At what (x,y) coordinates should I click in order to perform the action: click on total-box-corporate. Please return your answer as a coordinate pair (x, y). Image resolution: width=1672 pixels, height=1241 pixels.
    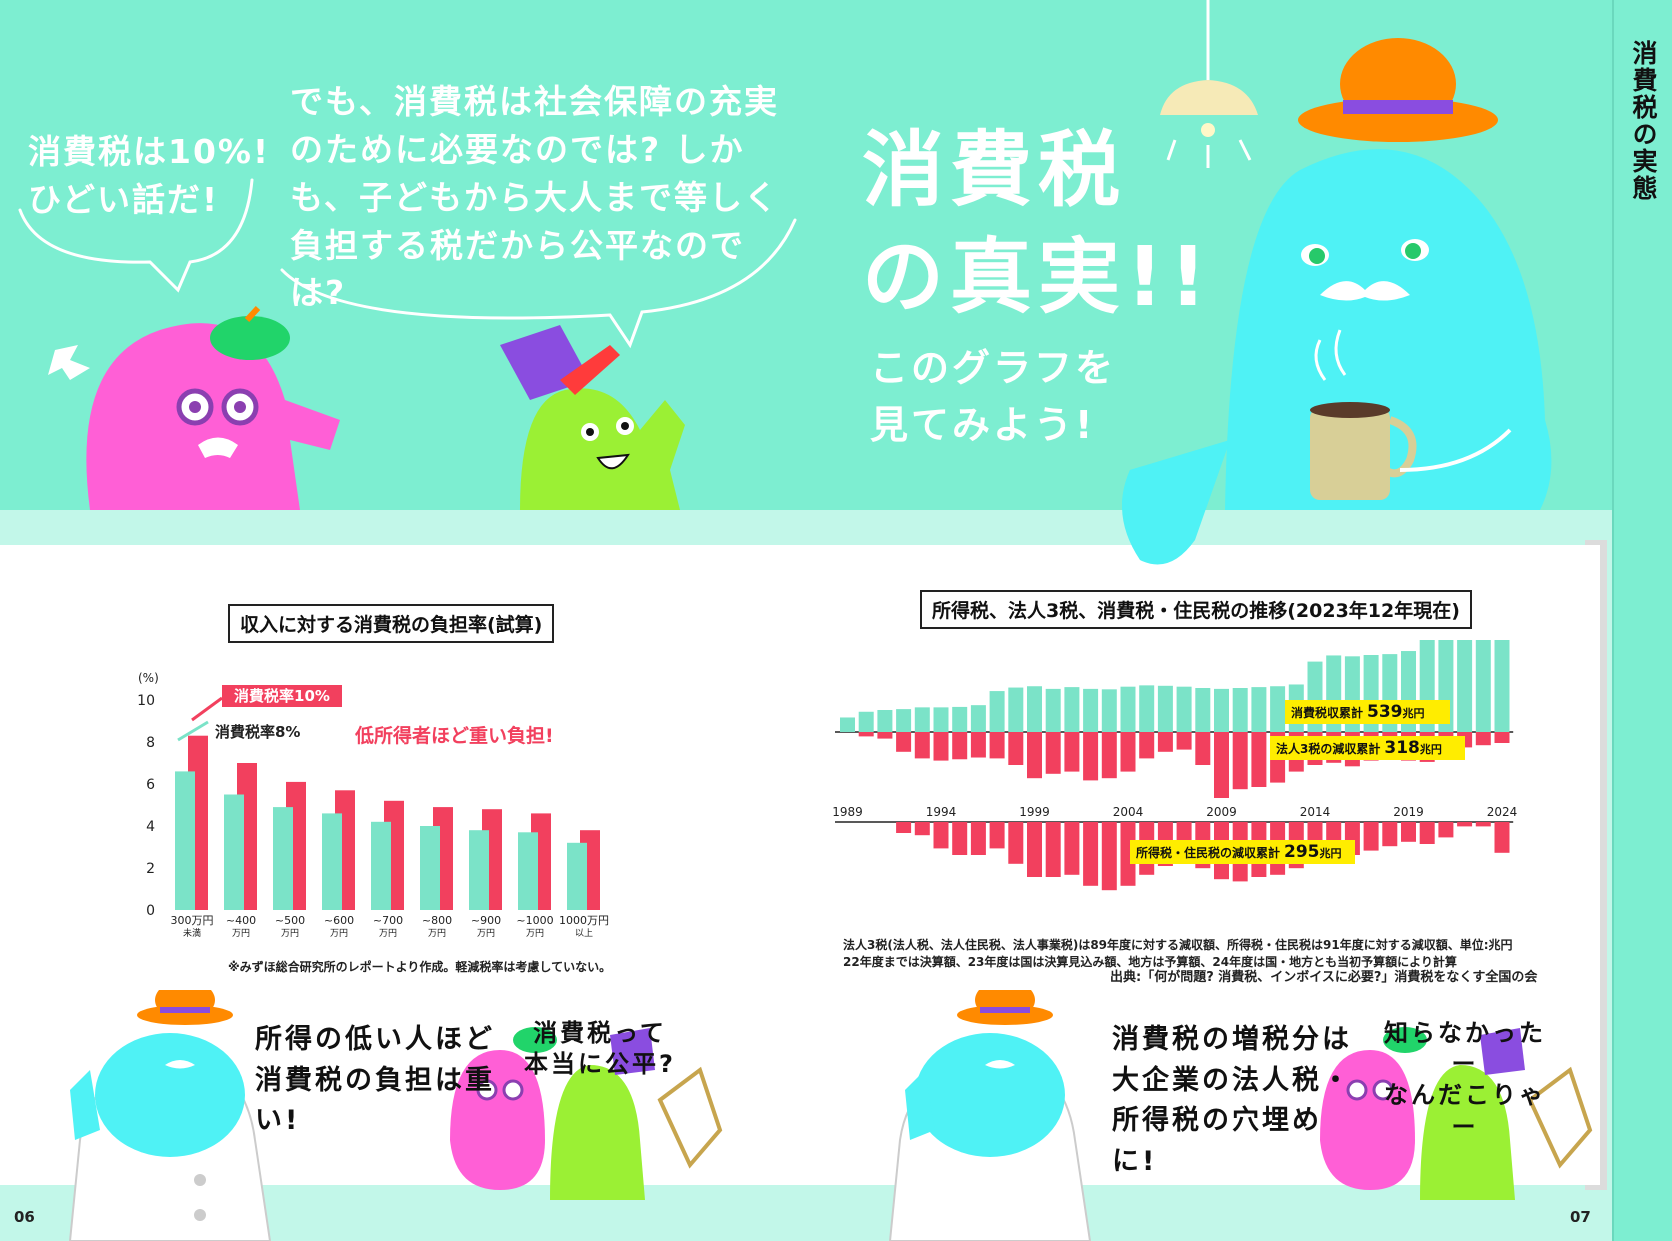
    Looking at the image, I should click on (1367, 748).